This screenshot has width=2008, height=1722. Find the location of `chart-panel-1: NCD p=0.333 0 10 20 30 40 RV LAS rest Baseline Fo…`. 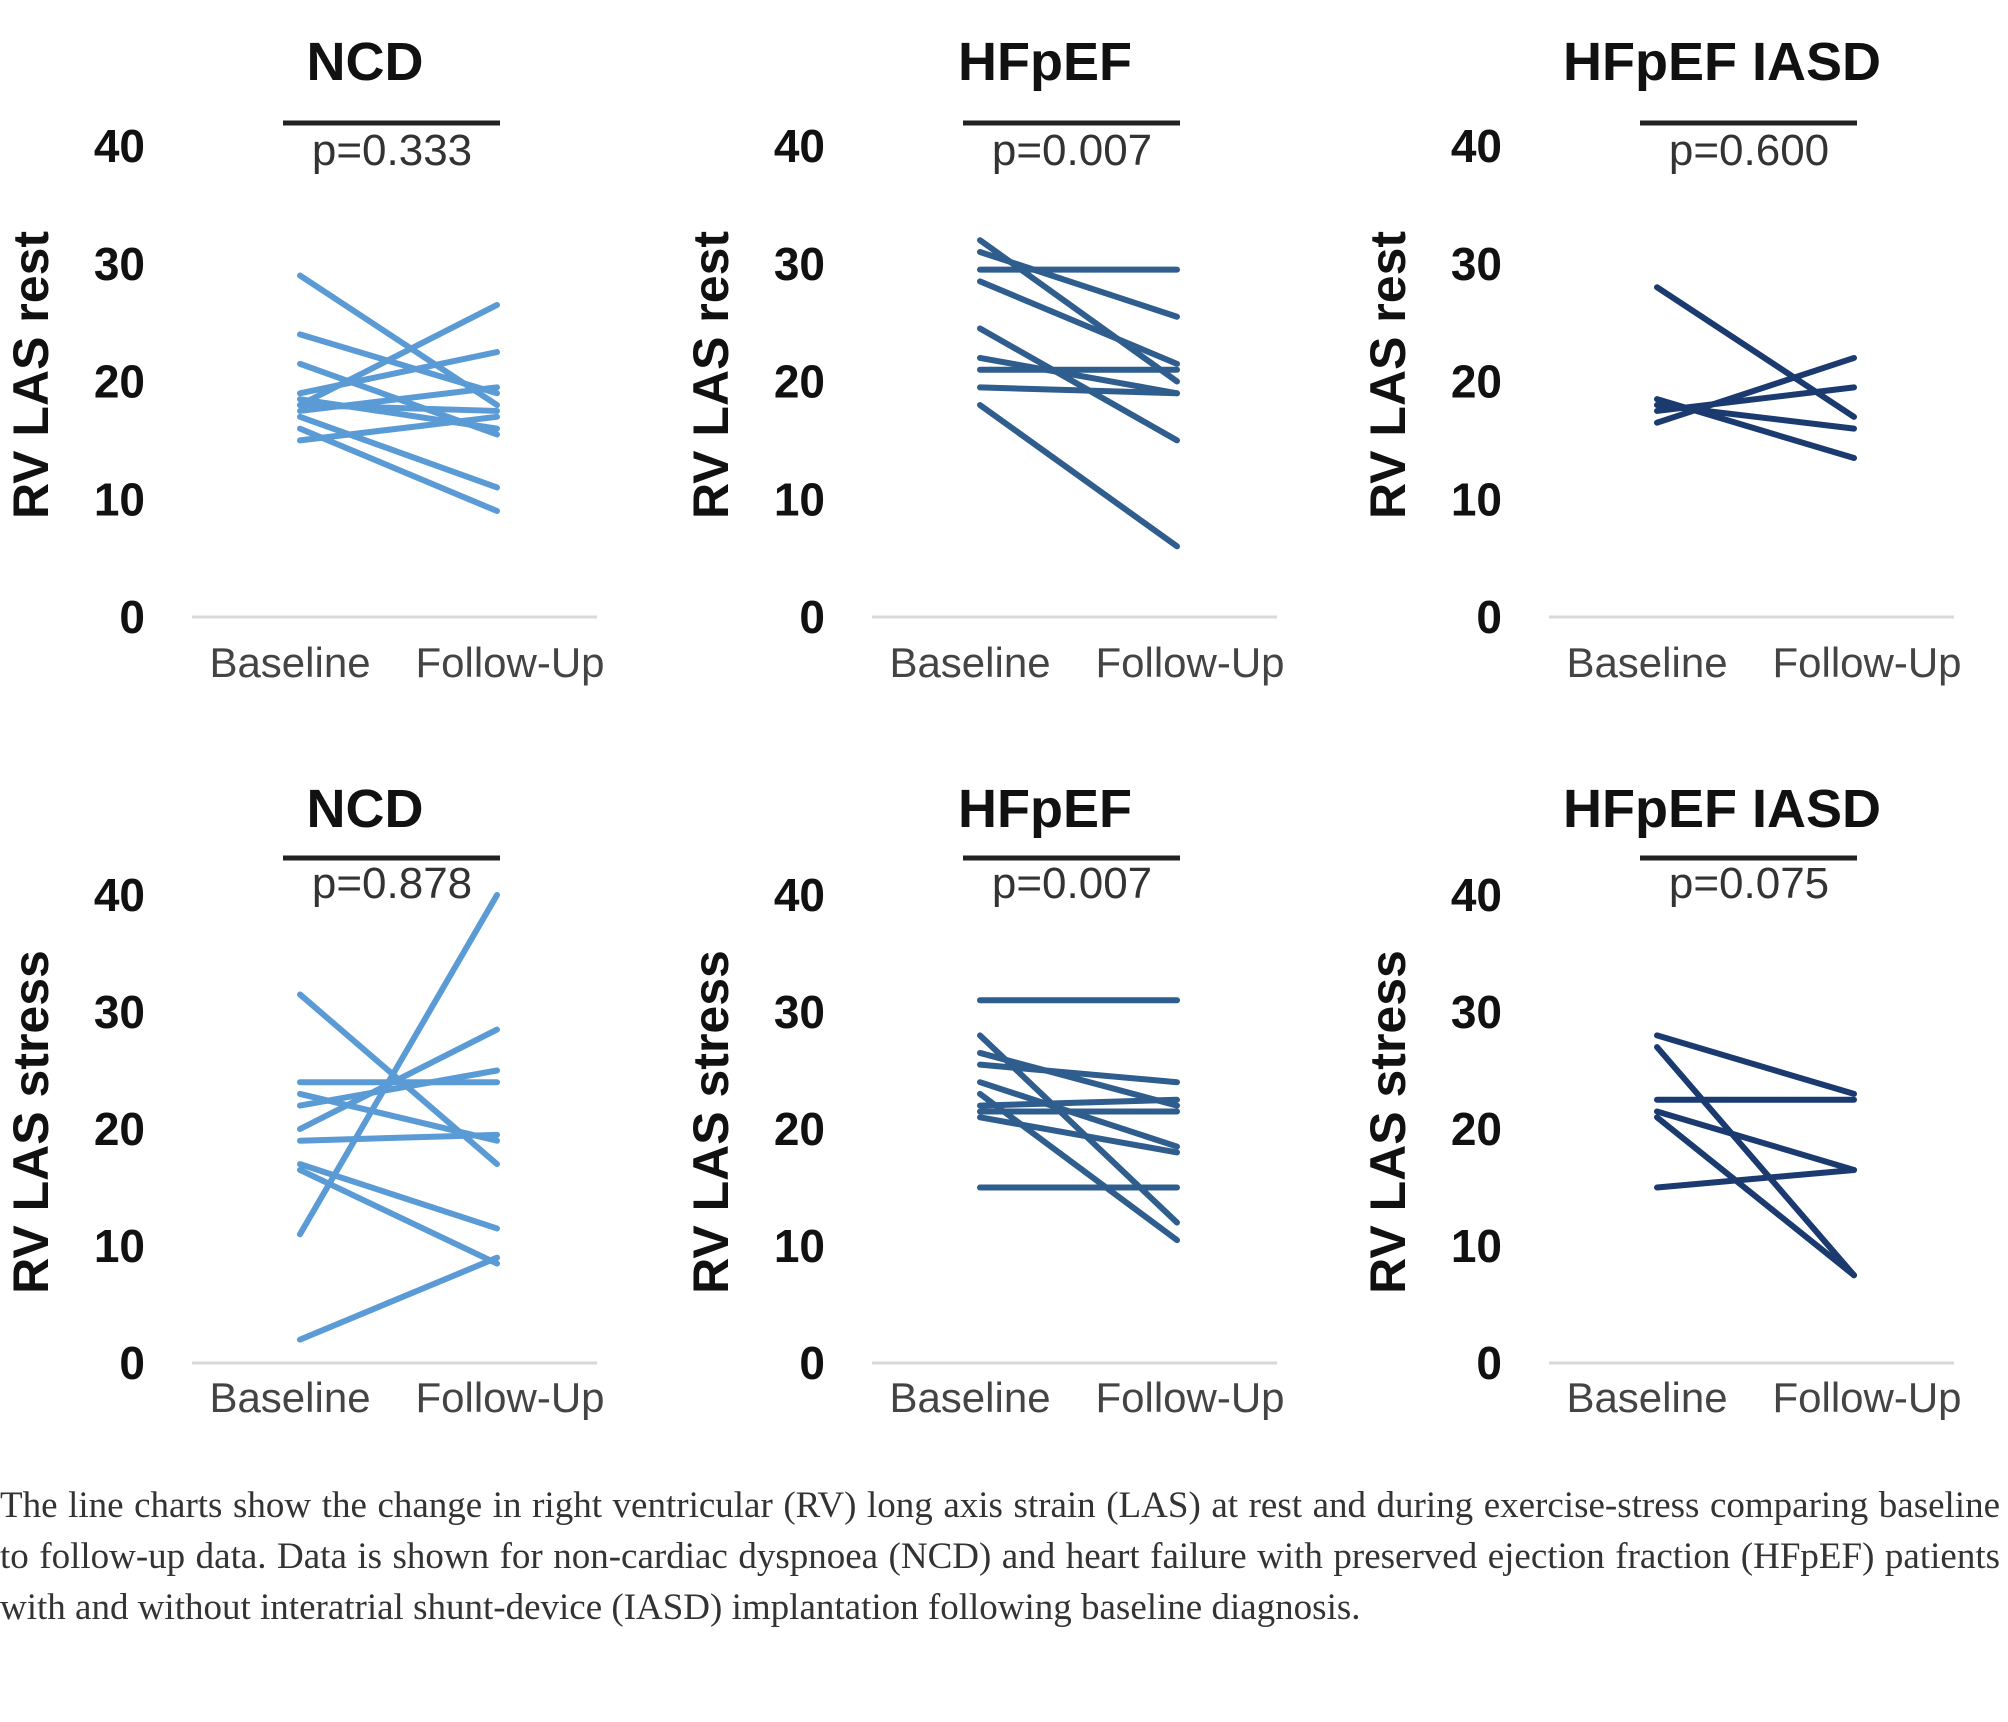

chart-panel-1: NCD p=0.333 0 10 20 30 40 RV LAS rest Baseline Fo… is located at coordinates (304, 359).